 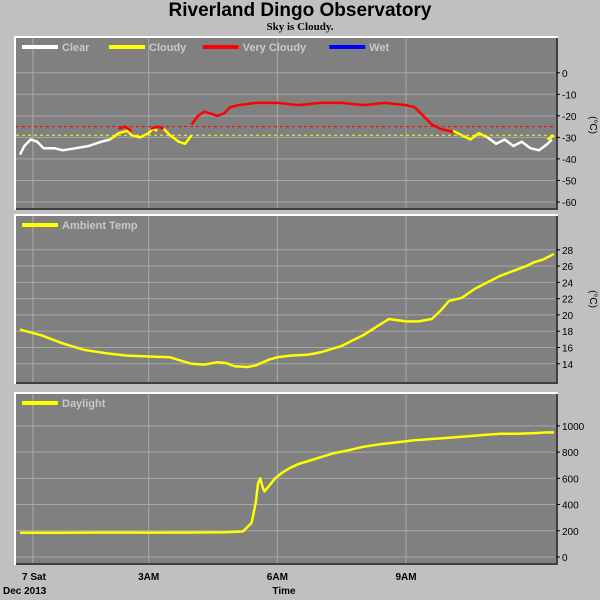 What do you see at coordinates (379, 48) in the screenshot?
I see `legend-label-3: Wet` at bounding box center [379, 48].